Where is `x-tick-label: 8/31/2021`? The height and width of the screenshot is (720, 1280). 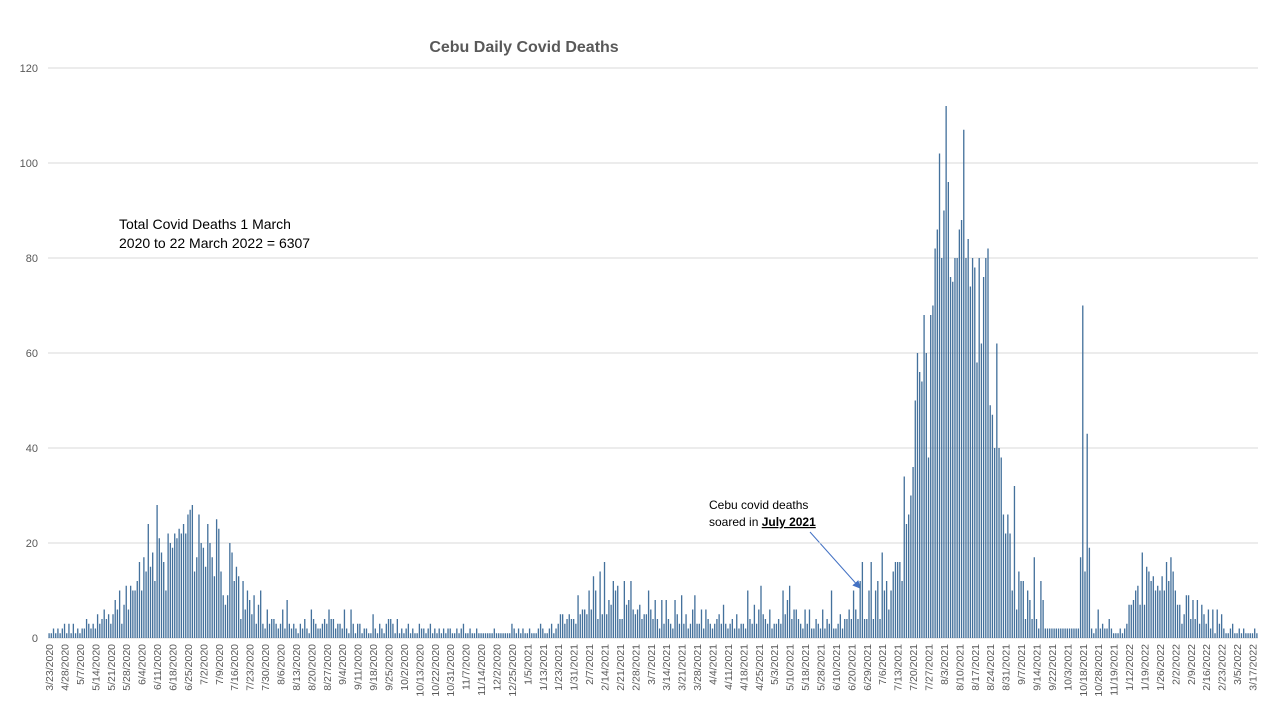
x-tick-label: 8/31/2021 is located at coordinates (1007, 667).